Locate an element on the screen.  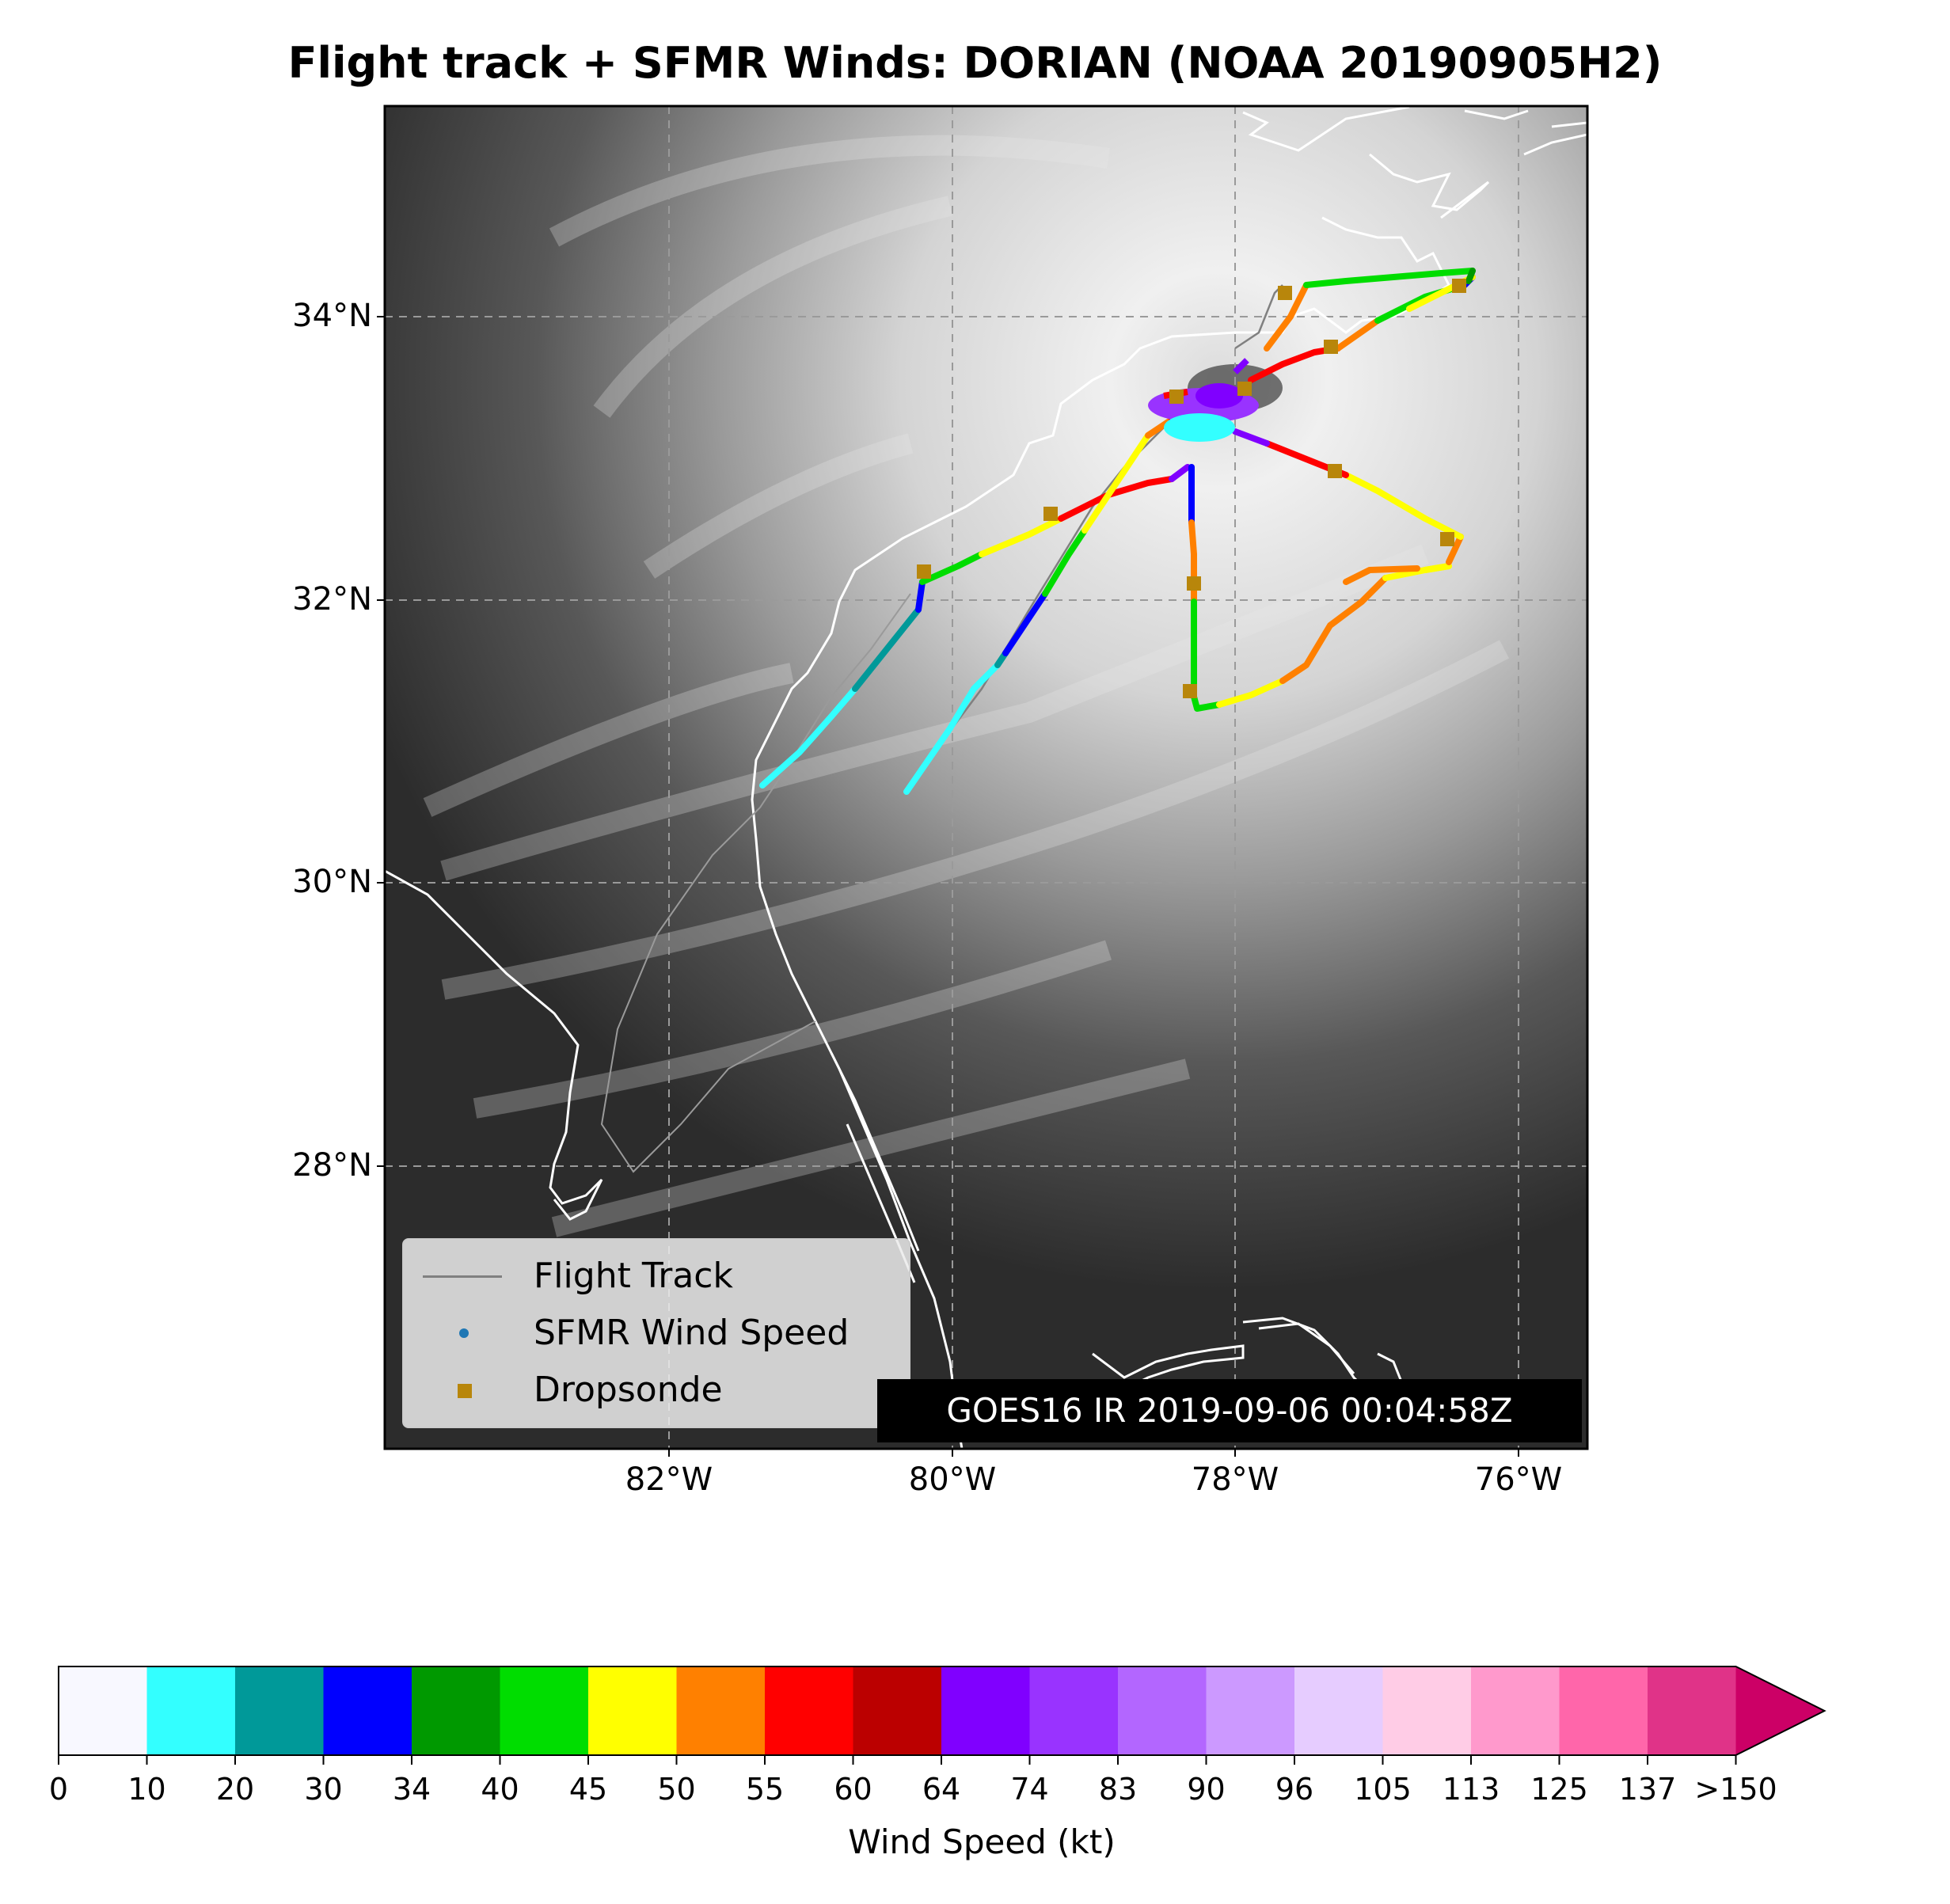
colorbar-tick-label: 113 is located at coordinates (1471, 1789).